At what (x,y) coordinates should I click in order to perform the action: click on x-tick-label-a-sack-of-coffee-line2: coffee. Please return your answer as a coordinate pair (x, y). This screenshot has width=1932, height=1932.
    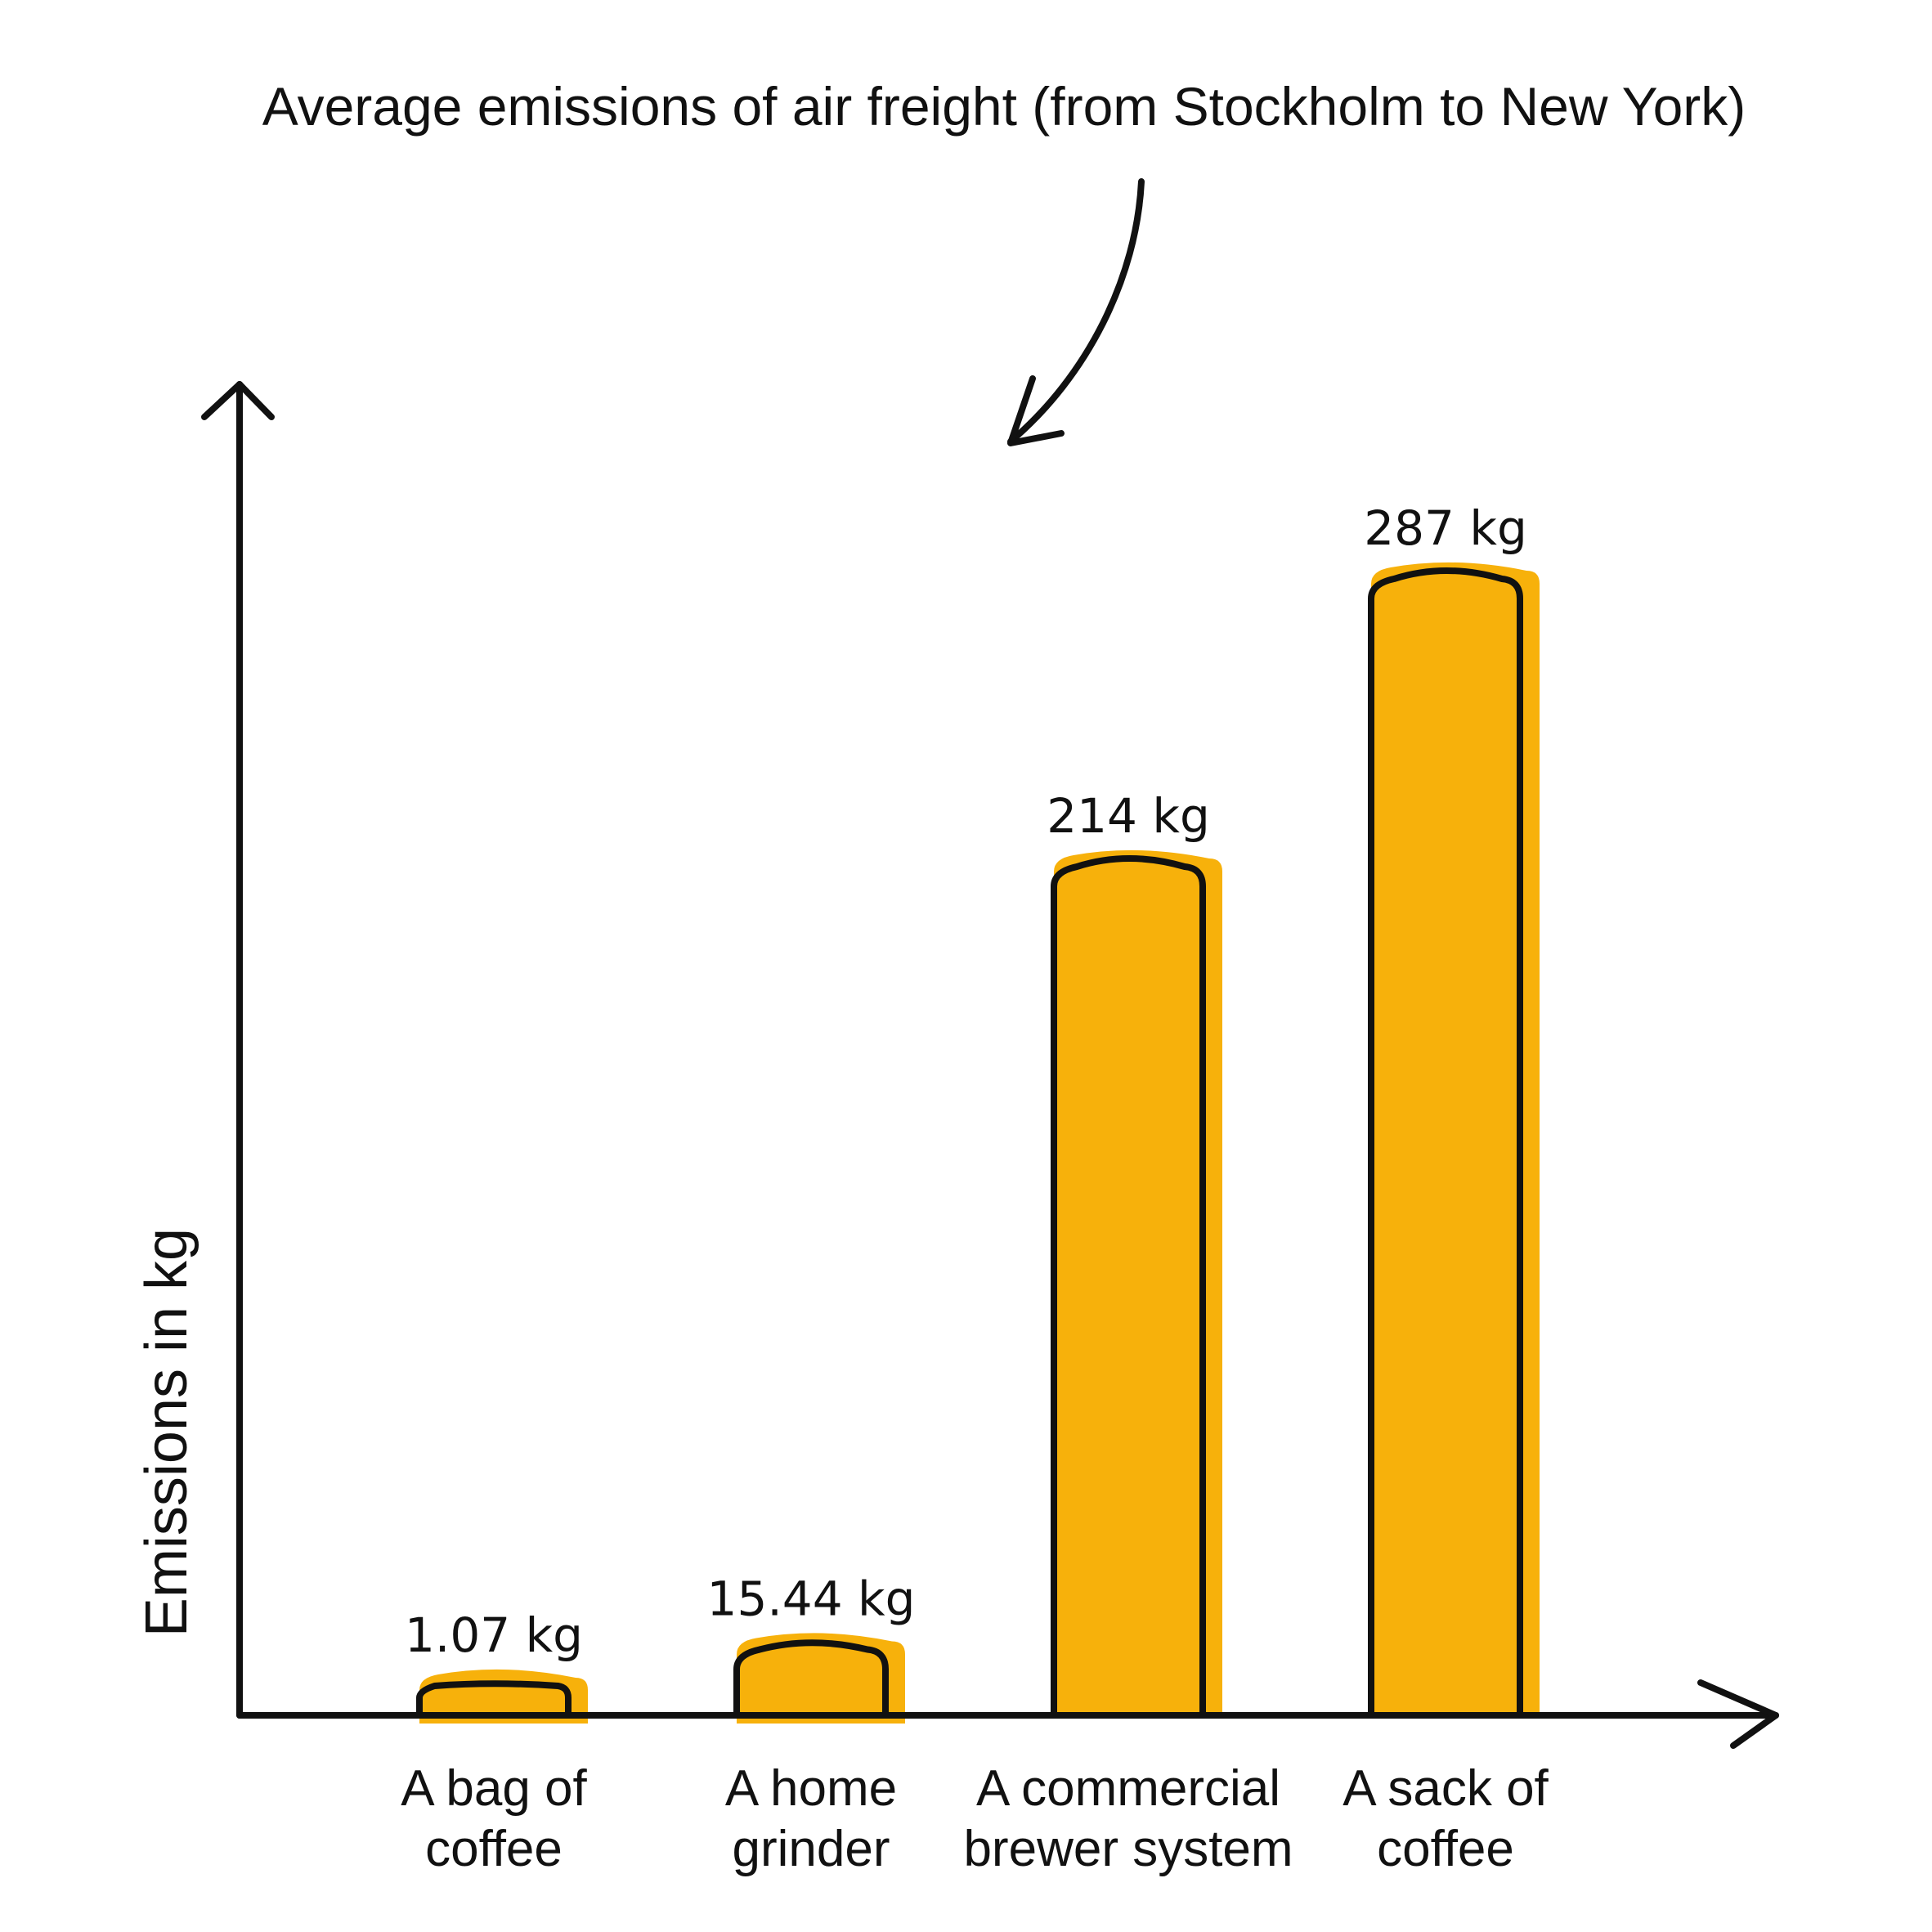
    Looking at the image, I should click on (1445, 1849).